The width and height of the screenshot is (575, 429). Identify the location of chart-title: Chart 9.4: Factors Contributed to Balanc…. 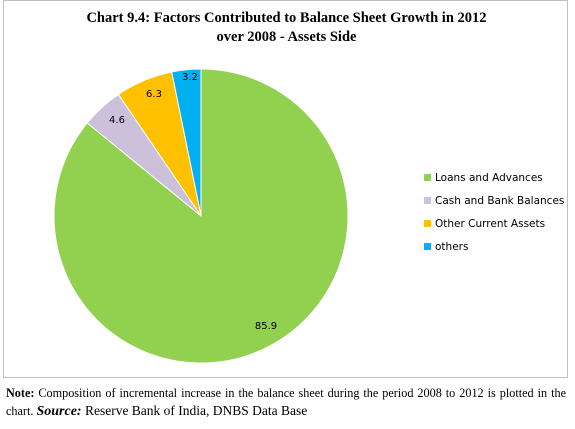
(286, 28).